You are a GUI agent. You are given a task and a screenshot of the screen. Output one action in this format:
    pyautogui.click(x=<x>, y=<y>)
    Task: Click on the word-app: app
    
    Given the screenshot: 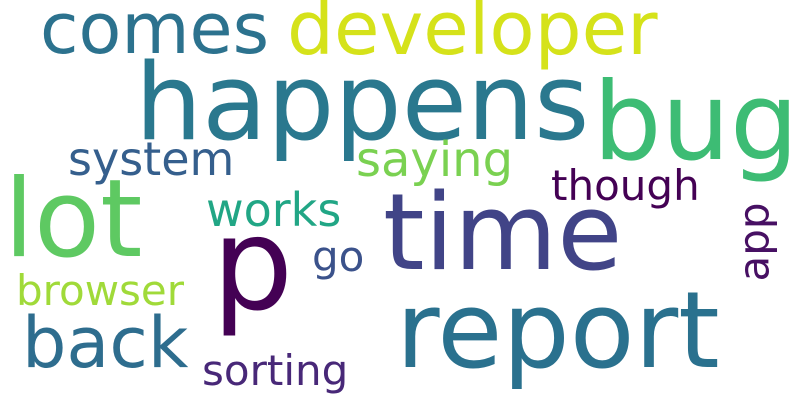 What is the action you would take?
    pyautogui.click(x=754, y=242)
    